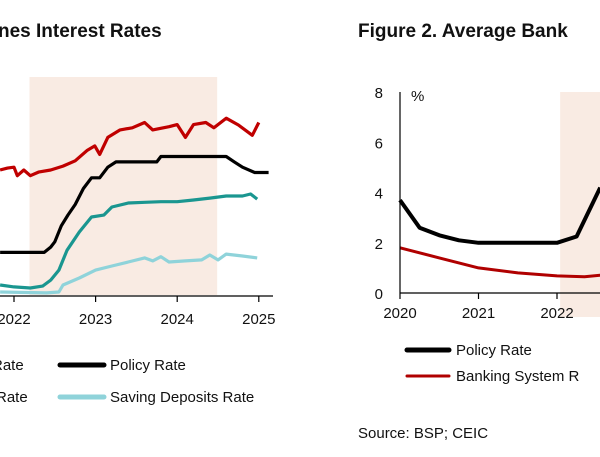  Describe the element at coordinates (463, 31) in the screenshot. I see `chart-title: Figure 2. Average Bank` at that location.